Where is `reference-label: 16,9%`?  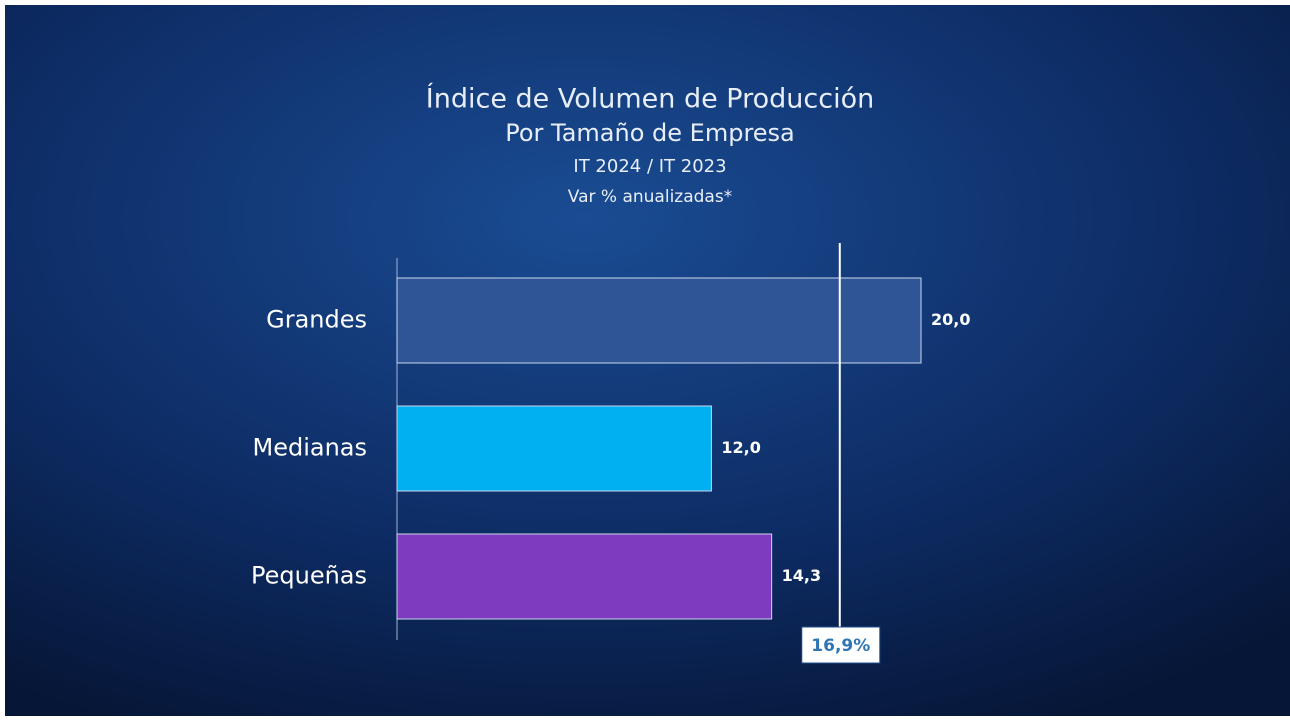
reference-label: 16,9% is located at coordinates (840, 646).